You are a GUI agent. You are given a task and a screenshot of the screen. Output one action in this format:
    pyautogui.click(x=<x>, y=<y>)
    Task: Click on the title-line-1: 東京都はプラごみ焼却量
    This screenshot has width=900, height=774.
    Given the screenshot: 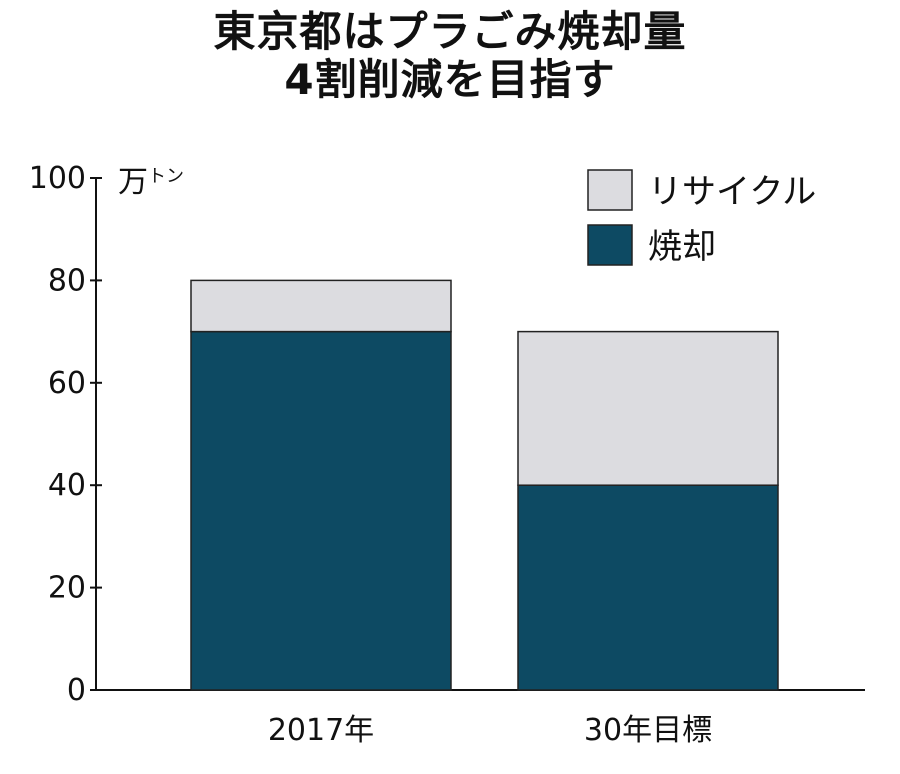 What is the action you would take?
    pyautogui.click(x=450, y=31)
    